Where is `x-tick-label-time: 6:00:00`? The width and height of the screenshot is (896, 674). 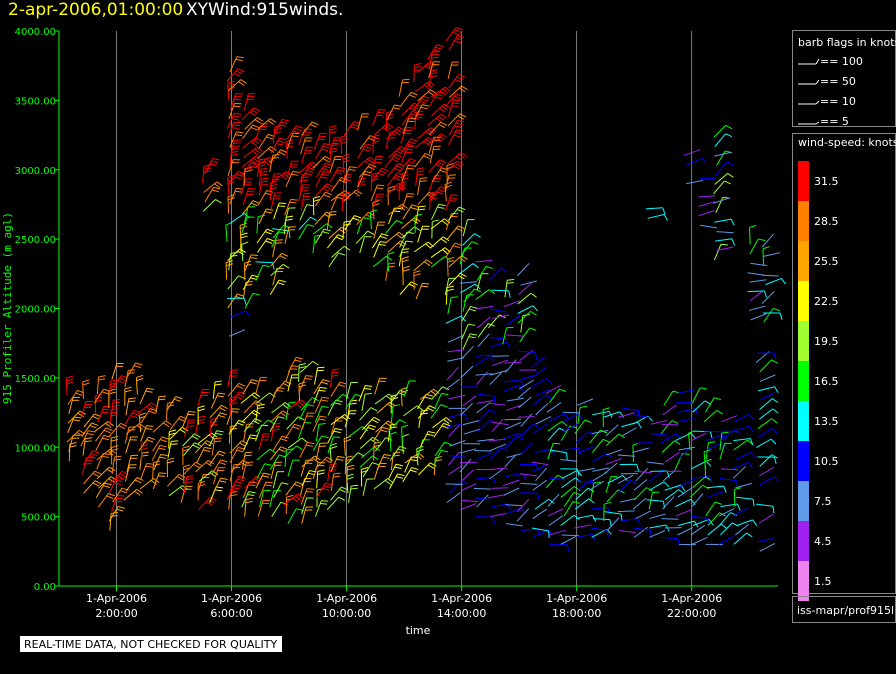 x-tick-label-time: 6:00:00 is located at coordinates (231, 613).